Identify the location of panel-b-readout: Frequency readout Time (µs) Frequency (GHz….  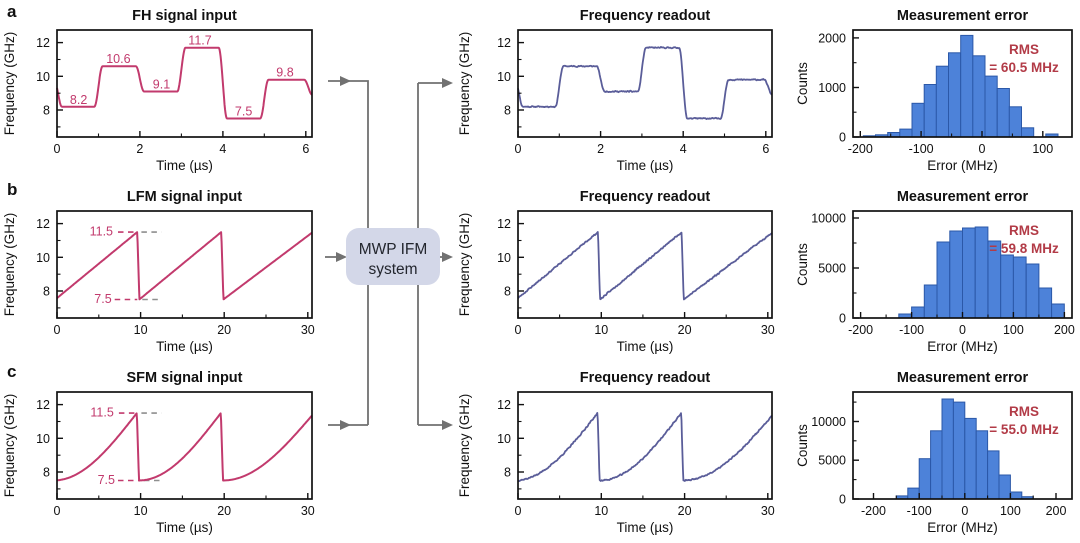
(616, 271).